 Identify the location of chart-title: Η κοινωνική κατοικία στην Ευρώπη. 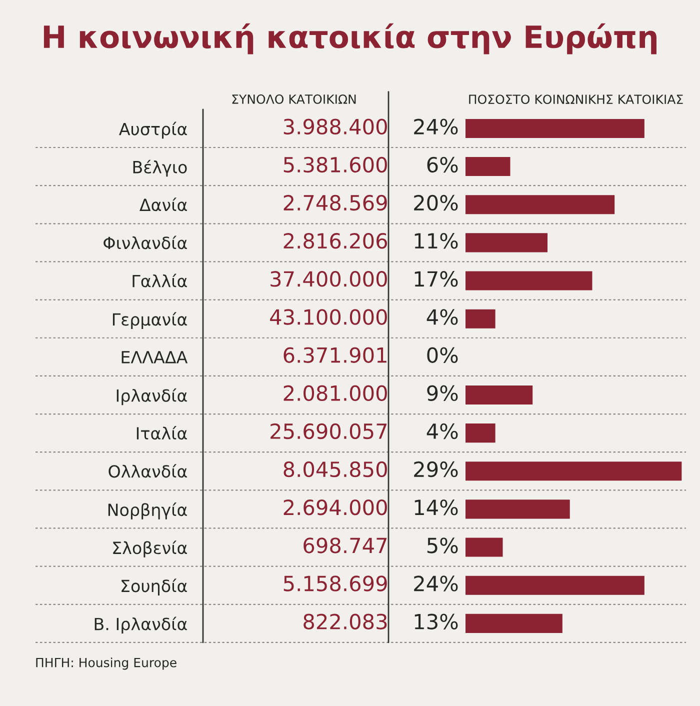
(350, 38).